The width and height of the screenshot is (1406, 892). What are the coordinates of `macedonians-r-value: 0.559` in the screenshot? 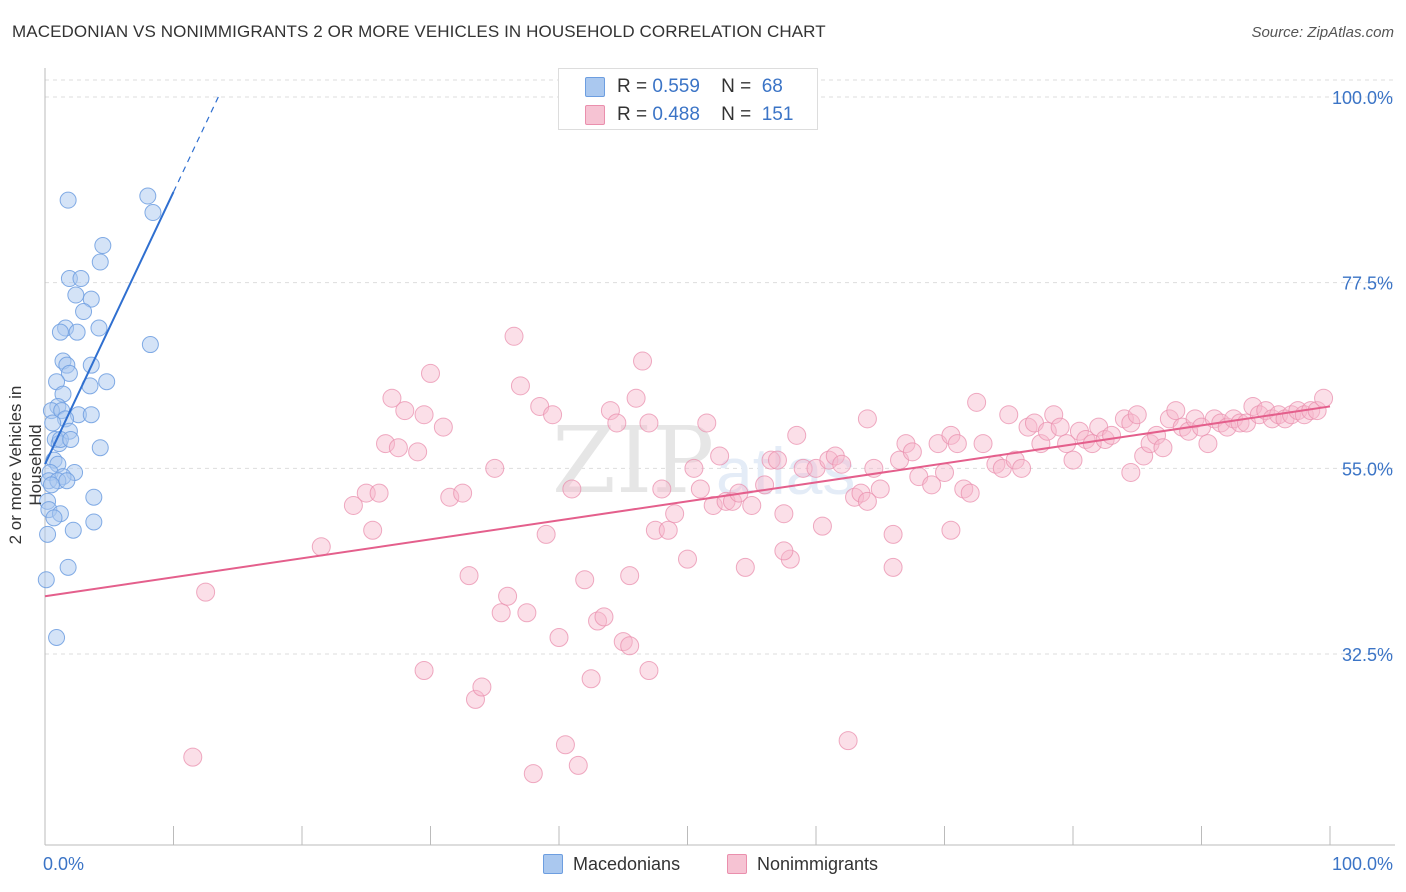 It's located at (676, 86).